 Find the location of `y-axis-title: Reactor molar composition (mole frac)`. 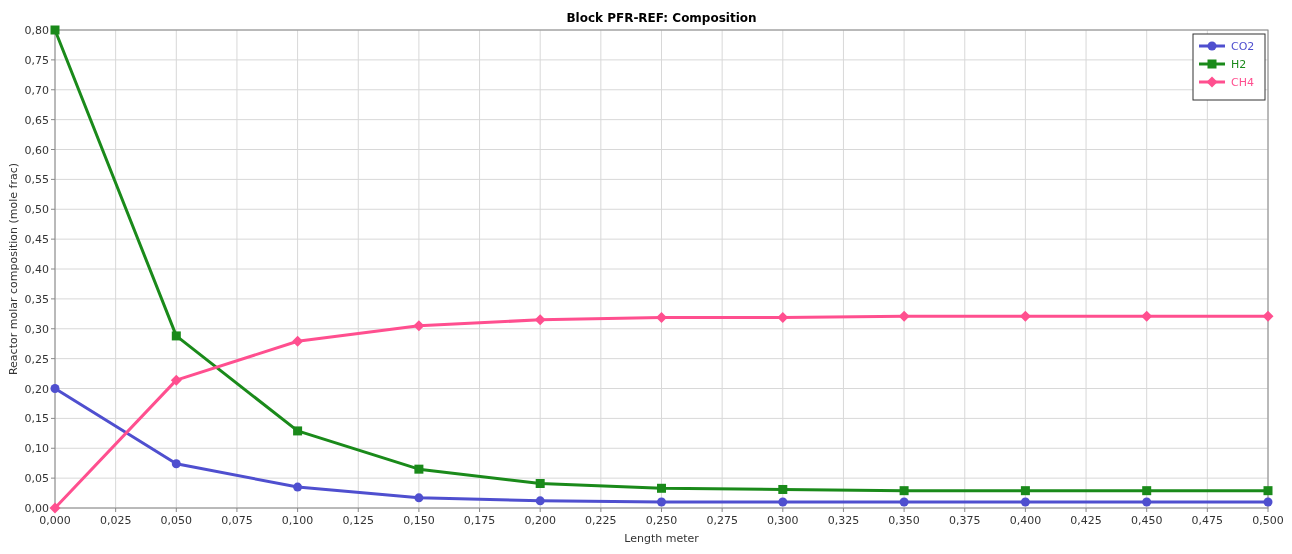

y-axis-title: Reactor molar composition (mole frac) is located at coordinates (13, 269).